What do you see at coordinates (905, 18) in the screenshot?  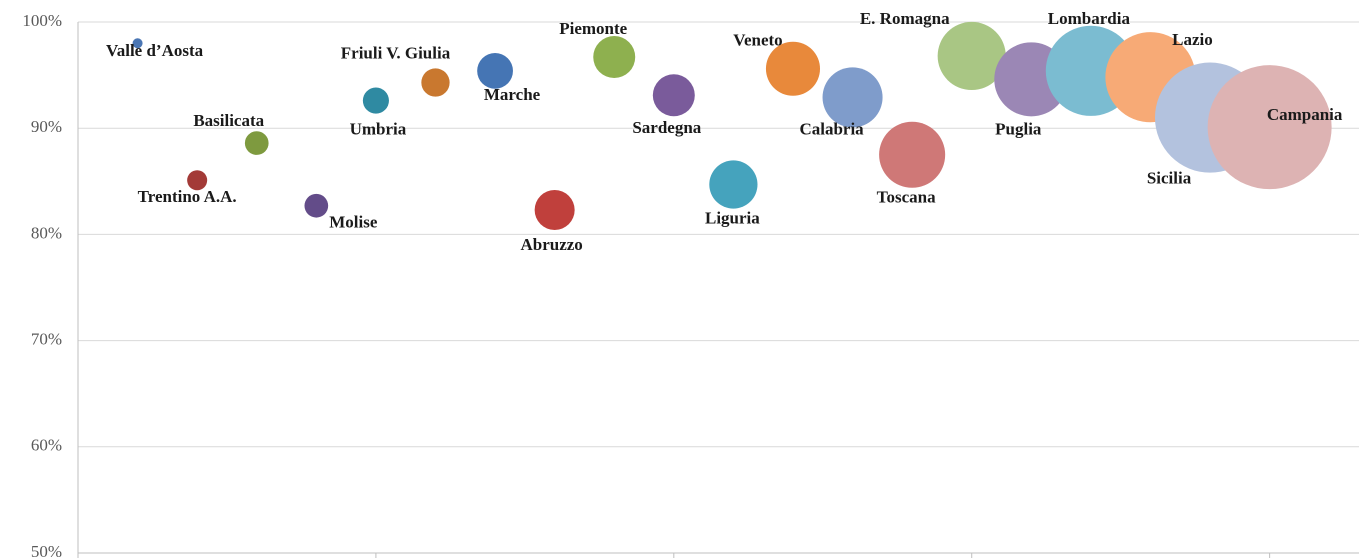 I see `bubble-label: E. Romagna` at bounding box center [905, 18].